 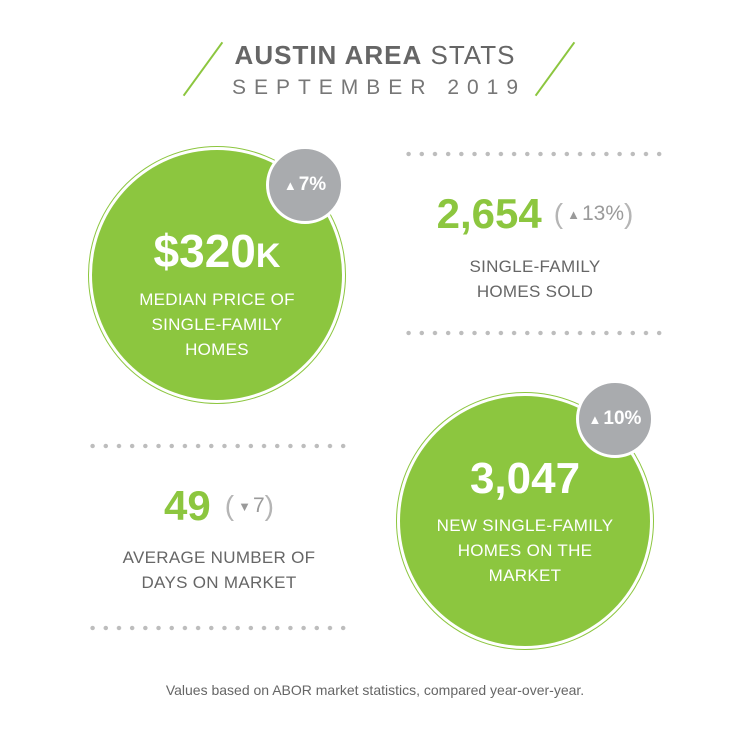 I want to click on days-on-market-label-line: AVERAGE NUMBER OF, so click(x=219, y=557).